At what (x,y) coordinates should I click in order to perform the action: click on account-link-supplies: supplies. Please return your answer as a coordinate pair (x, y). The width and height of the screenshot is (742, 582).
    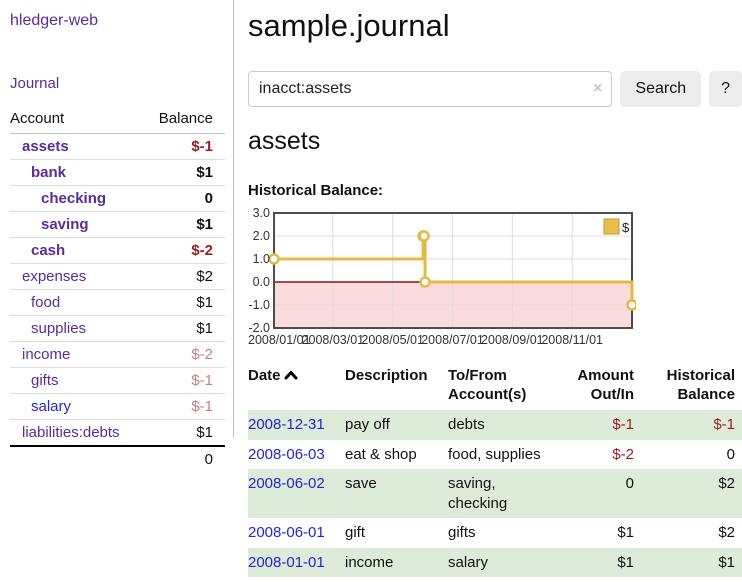
    Looking at the image, I should click on (59, 328).